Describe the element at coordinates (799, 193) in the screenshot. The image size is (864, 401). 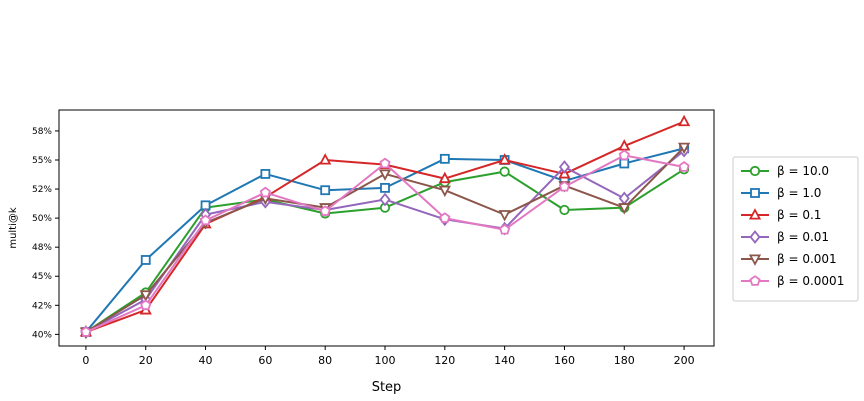
I see `legend-label: β = 1.0` at that location.